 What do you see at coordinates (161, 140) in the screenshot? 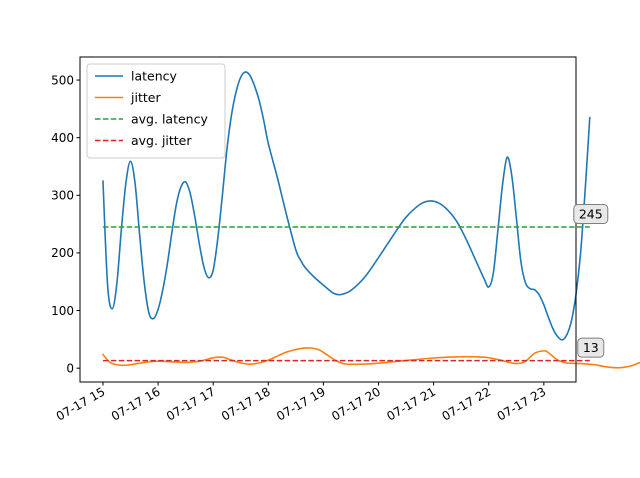
I see `legend-label-avg-jitter: avg. jitter` at bounding box center [161, 140].